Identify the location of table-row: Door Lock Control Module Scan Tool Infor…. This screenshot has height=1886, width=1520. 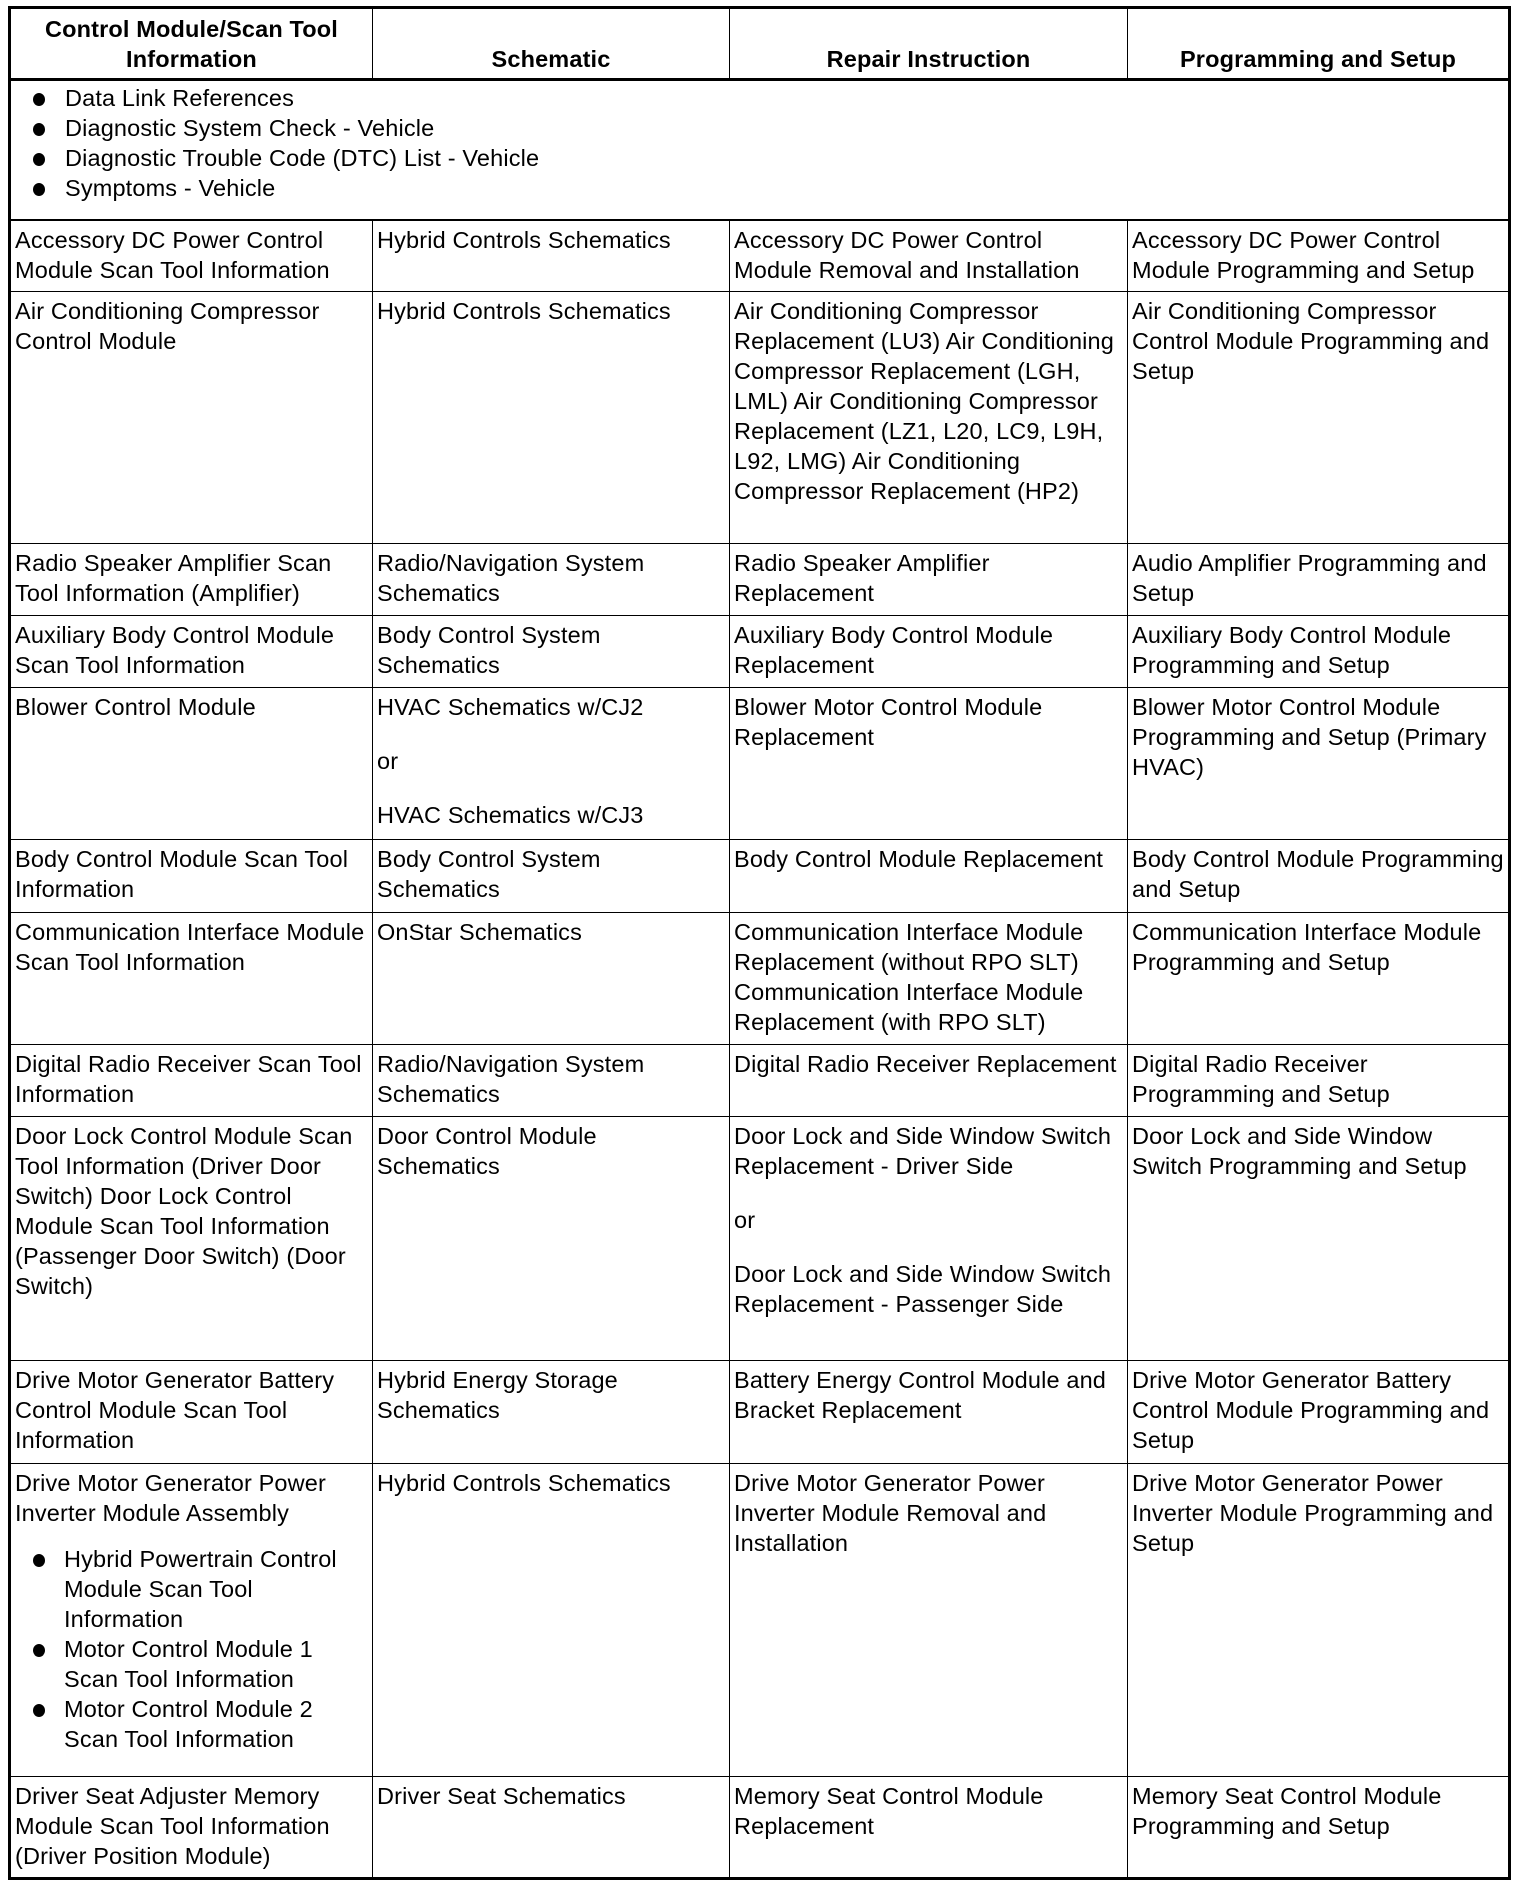
(759, 1238).